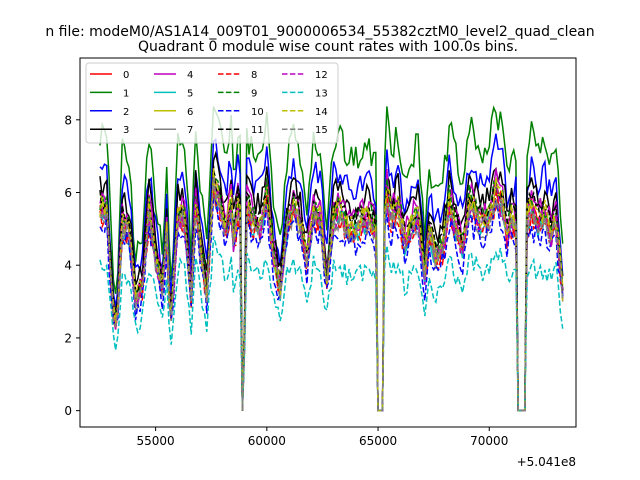  I want to click on legend-item: 15, so click(305, 130).